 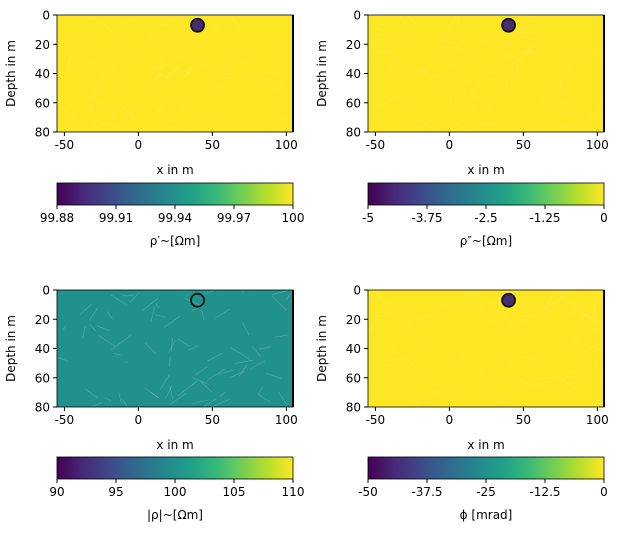 What do you see at coordinates (523, 145) in the screenshot?
I see `x-tick-label: 50` at bounding box center [523, 145].